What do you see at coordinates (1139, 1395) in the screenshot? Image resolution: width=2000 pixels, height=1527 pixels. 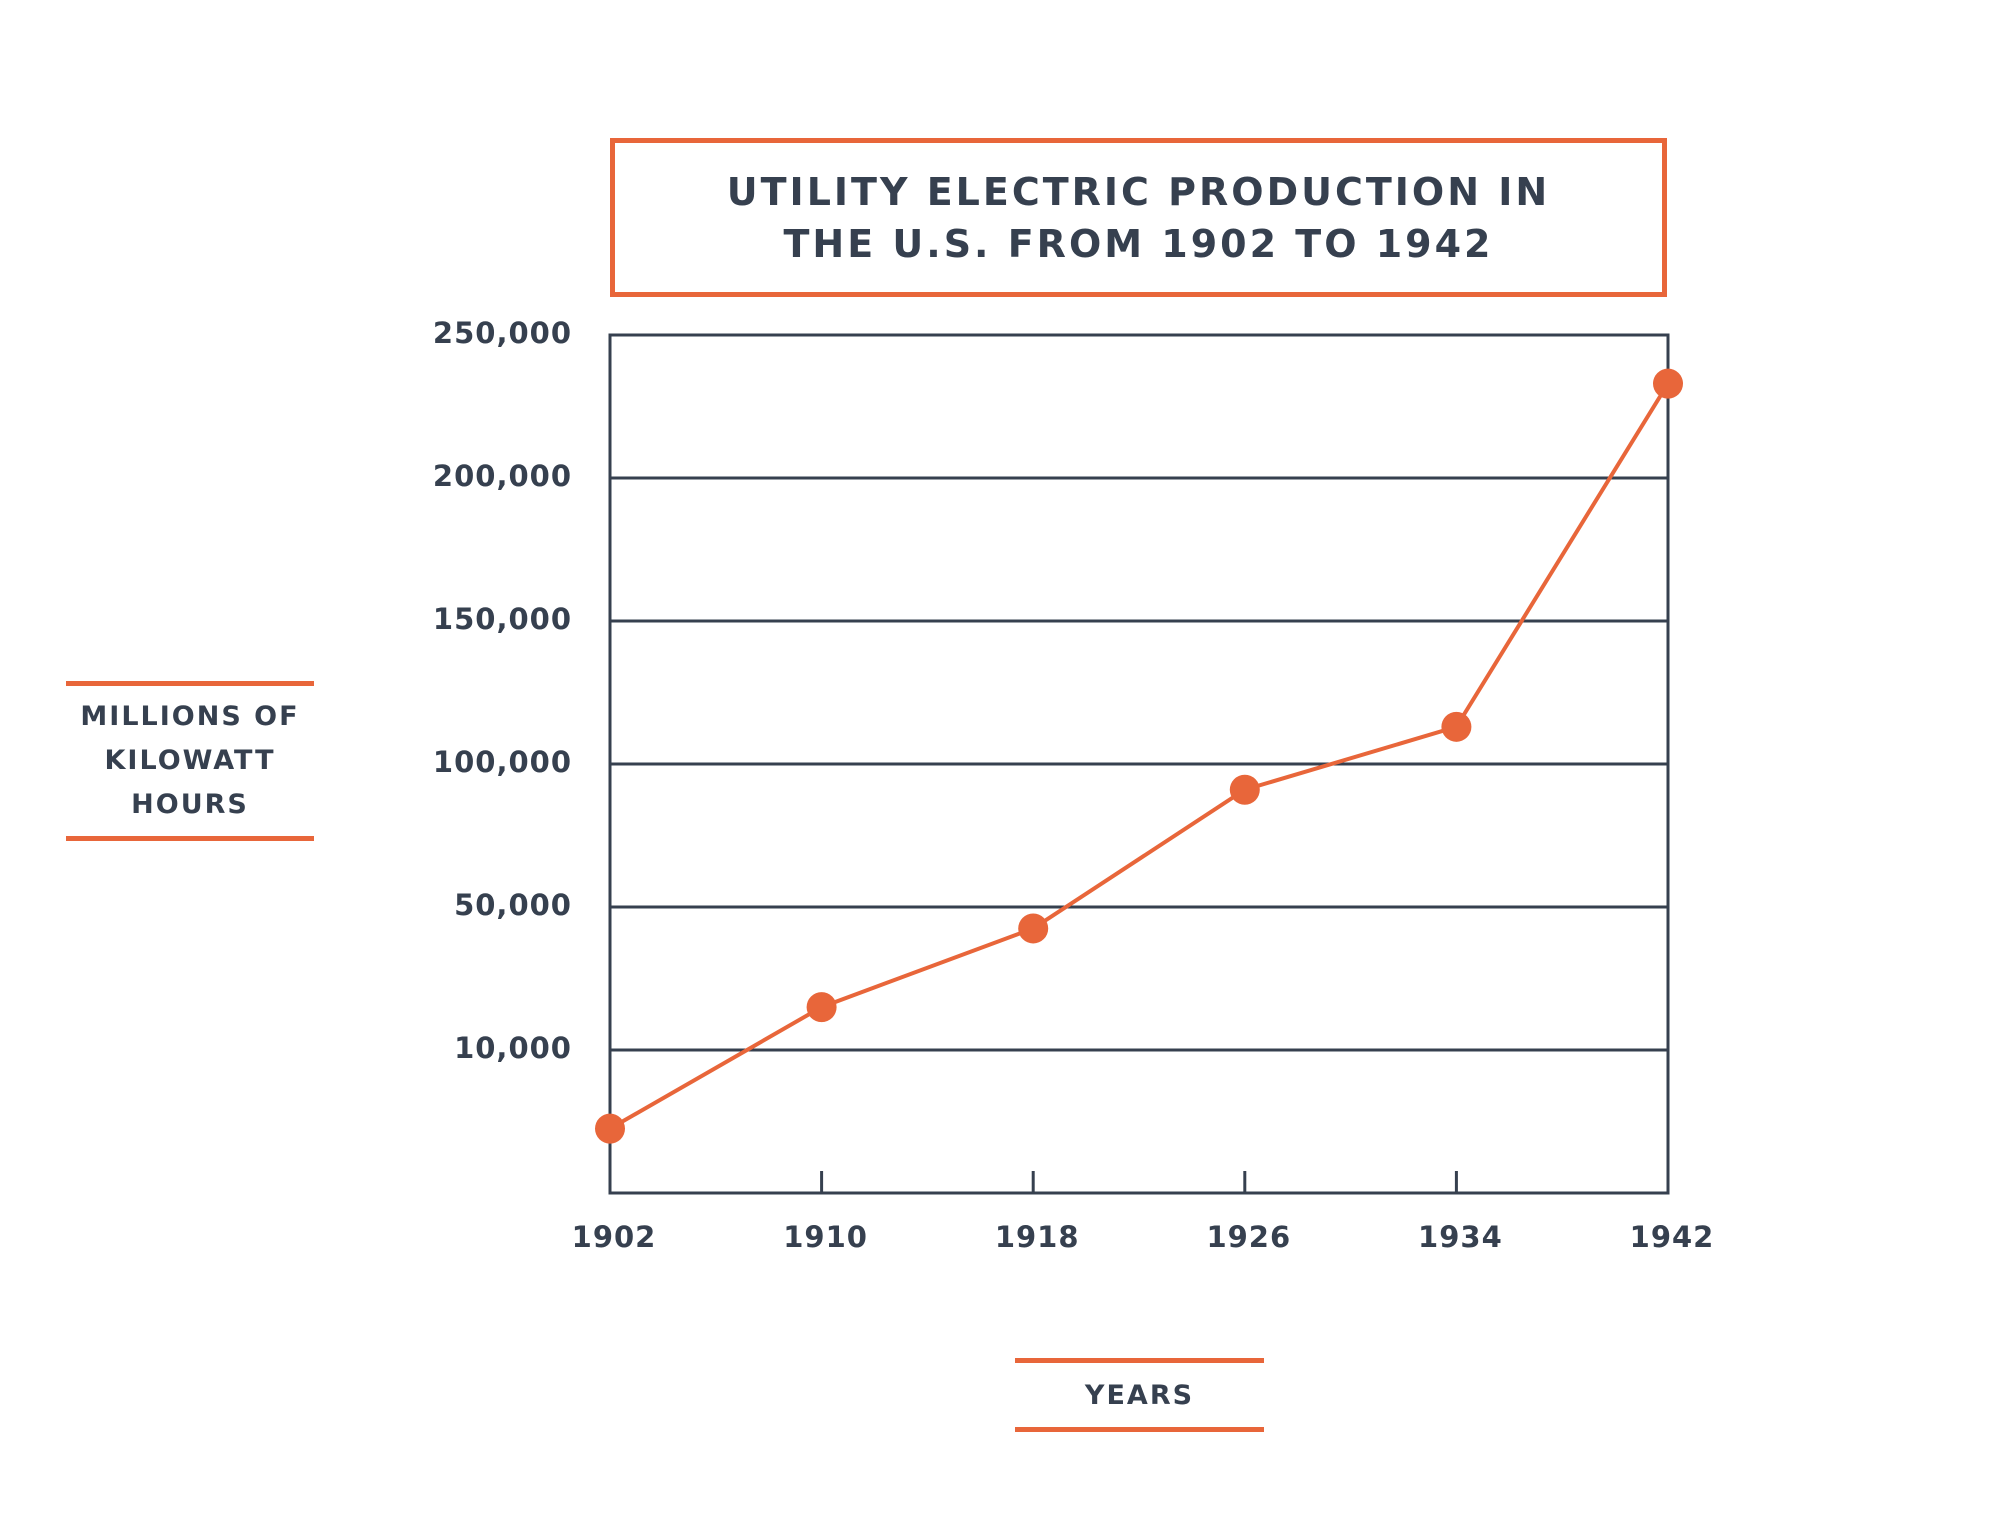 I see `x-axis-label: YEARS` at bounding box center [1139, 1395].